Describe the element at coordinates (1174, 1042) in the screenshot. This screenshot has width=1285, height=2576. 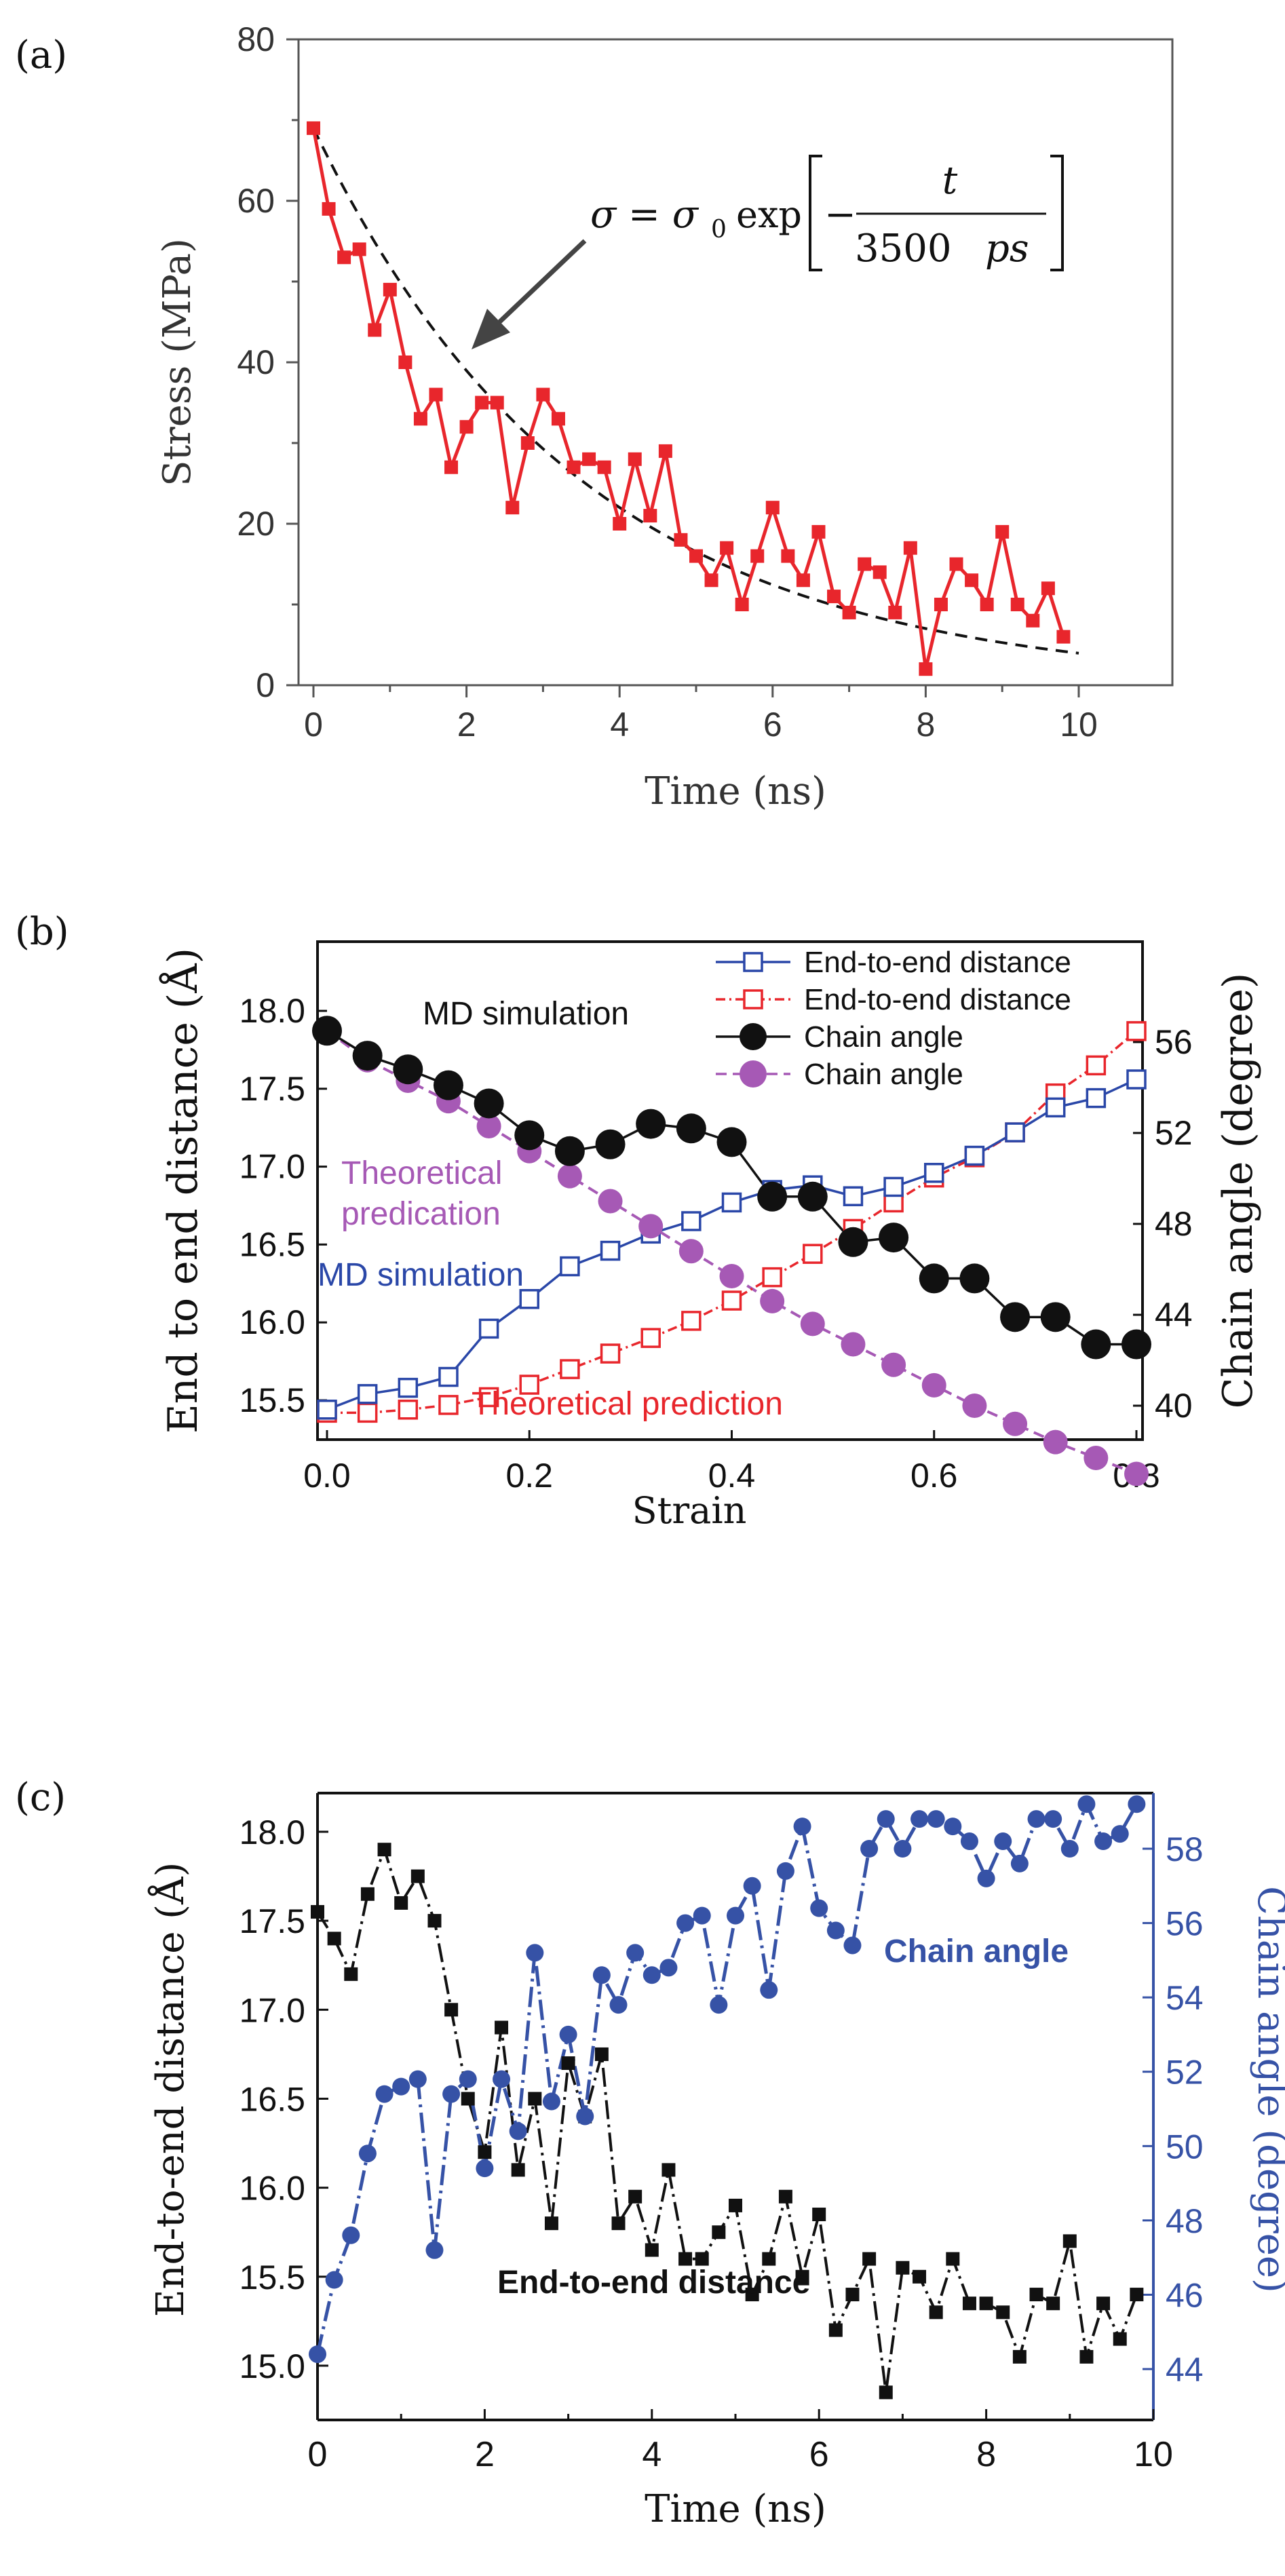
I see `y-right-tick-label: 56` at that location.